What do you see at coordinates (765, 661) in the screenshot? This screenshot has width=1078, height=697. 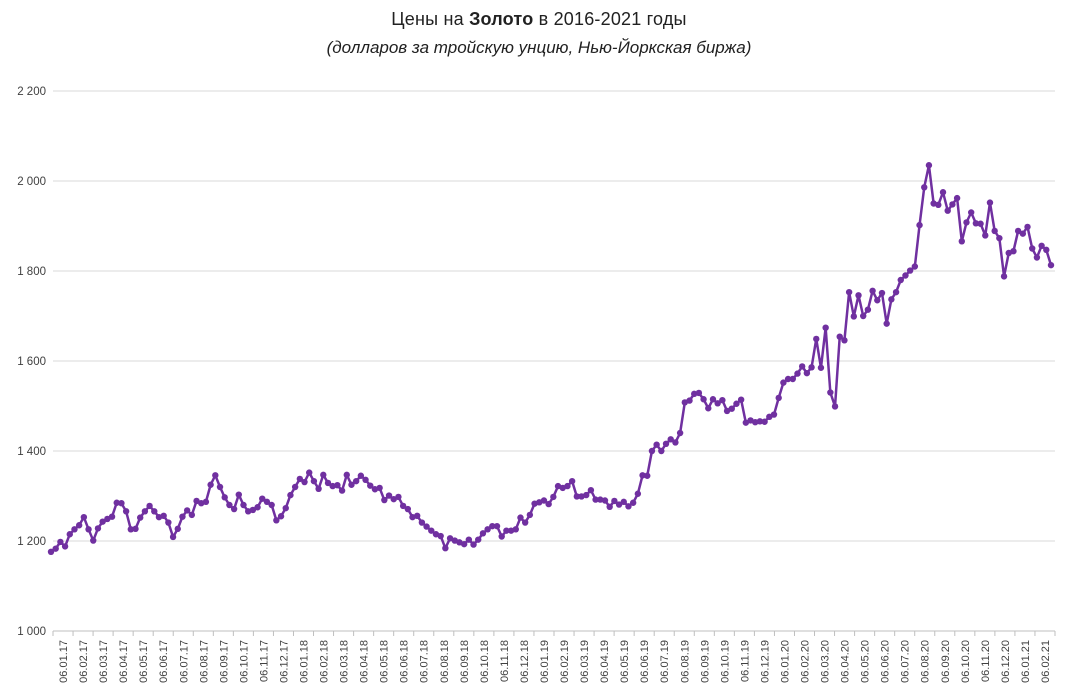 I see `x-axis-tick-label: 06.12.19` at bounding box center [765, 661].